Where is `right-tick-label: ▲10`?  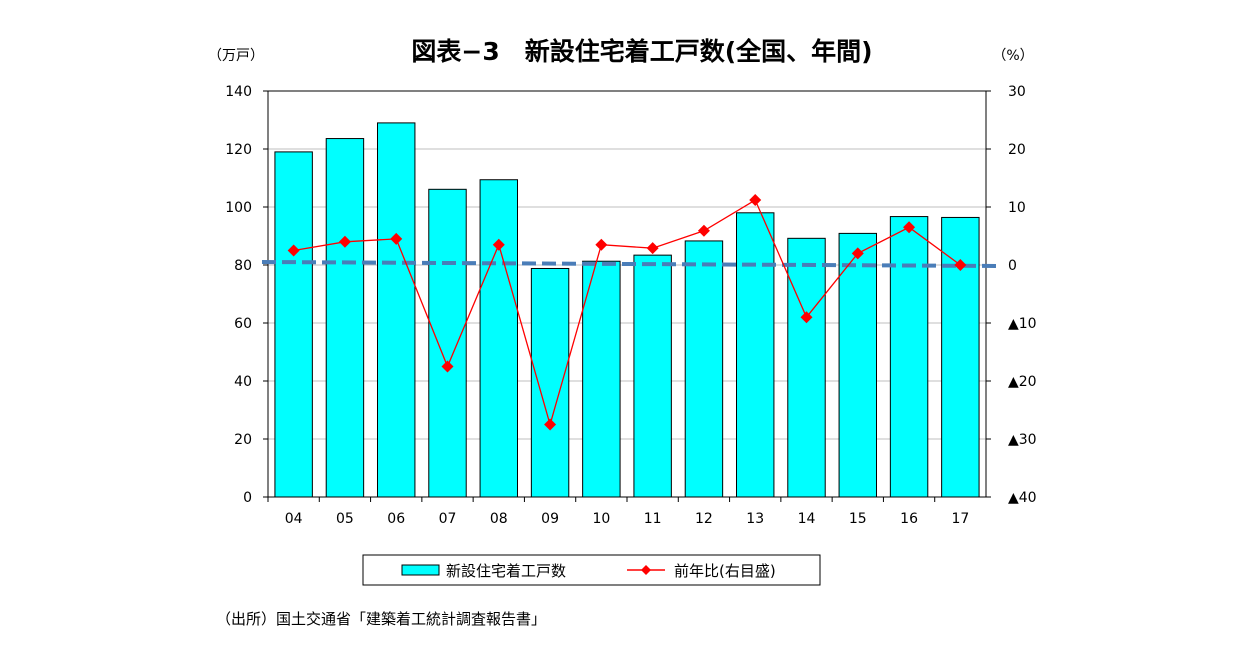 right-tick-label: ▲10 is located at coordinates (1022, 324).